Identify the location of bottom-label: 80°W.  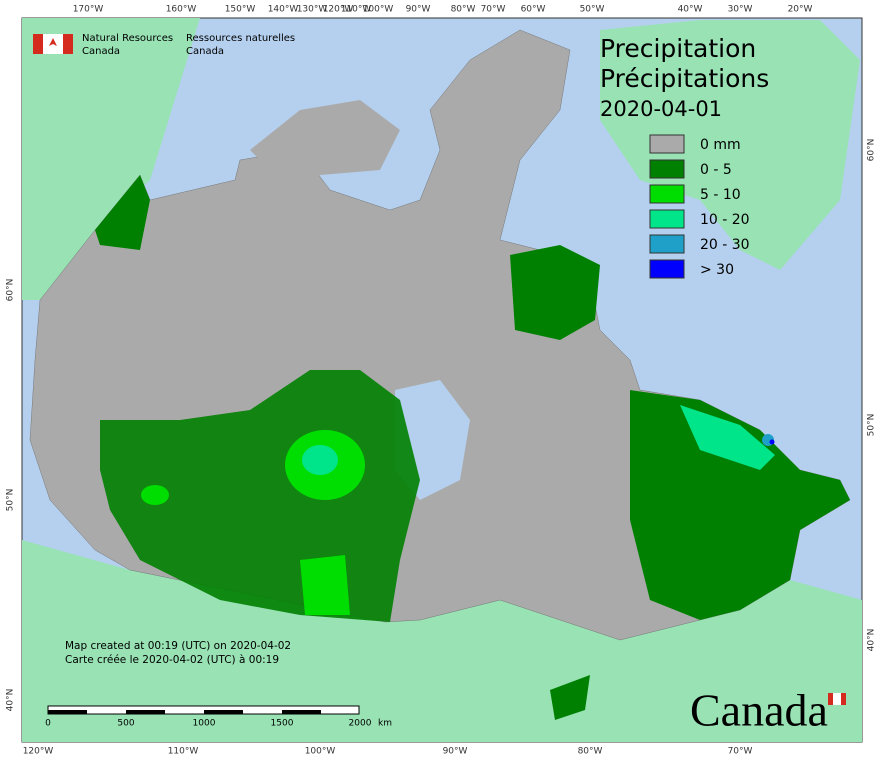
(590, 752).